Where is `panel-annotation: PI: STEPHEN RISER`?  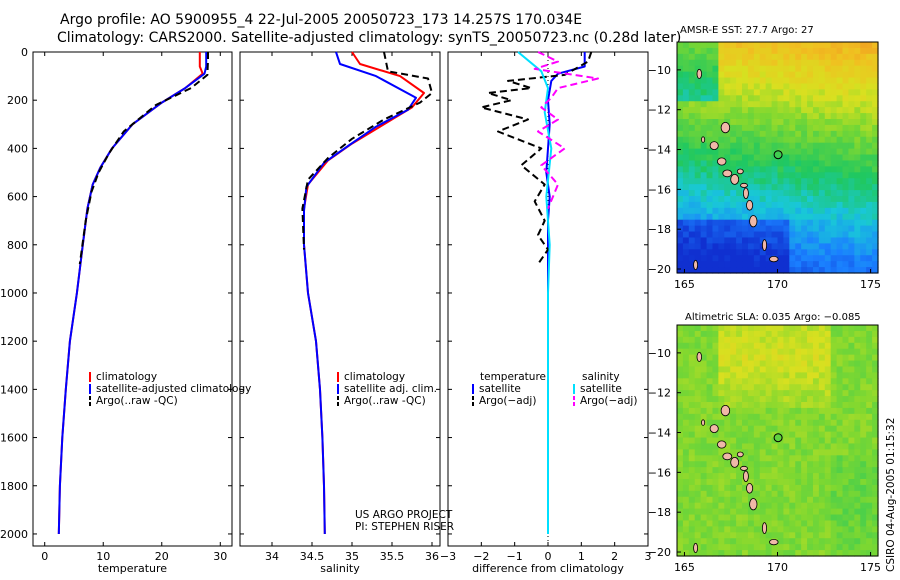
panel-annotation: PI: STEPHEN RISER is located at coordinates (404, 527).